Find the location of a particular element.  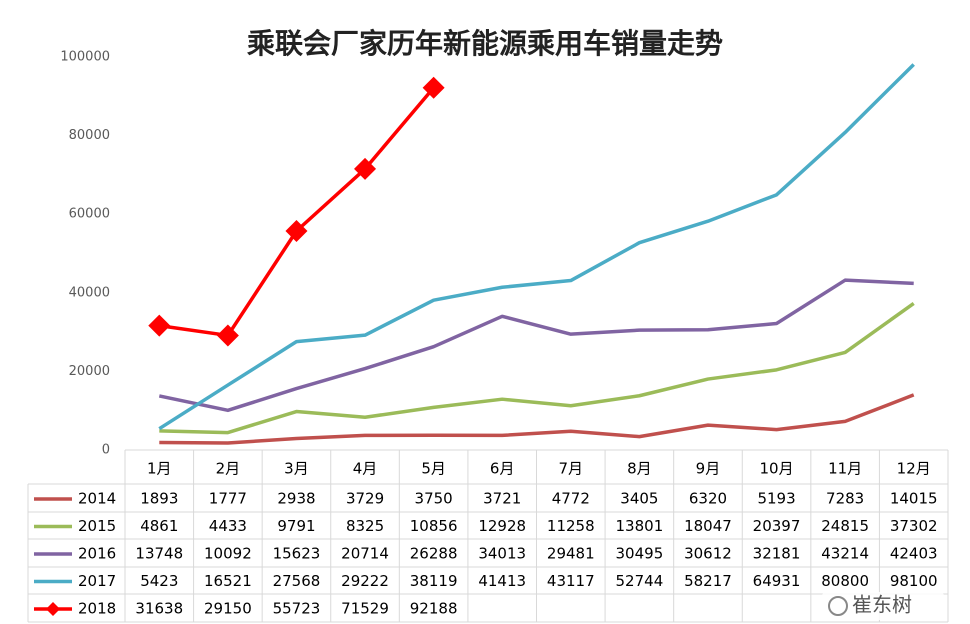

table-cell: 37302 is located at coordinates (914, 526).